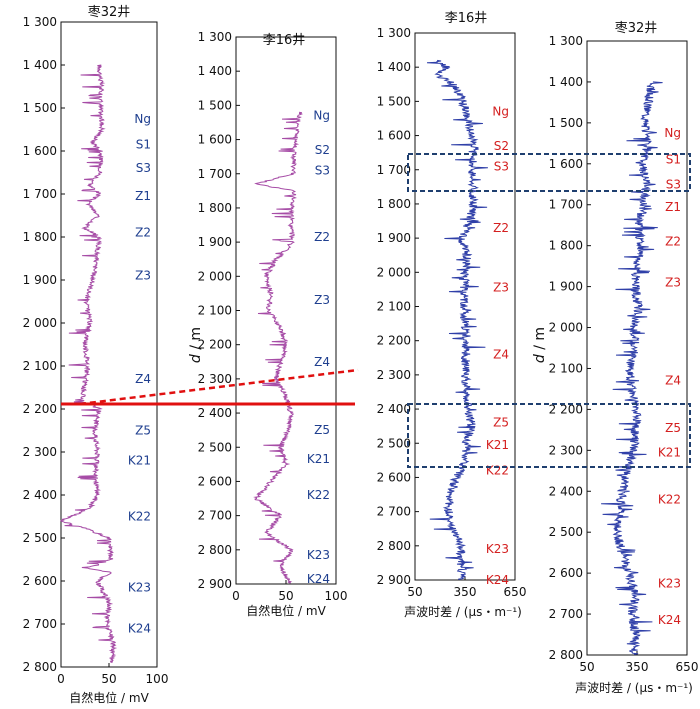 Image resolution: width=700 pixels, height=709 pixels. Describe the element at coordinates (284, 40) in the screenshot. I see `panel-title: 李16井` at that location.